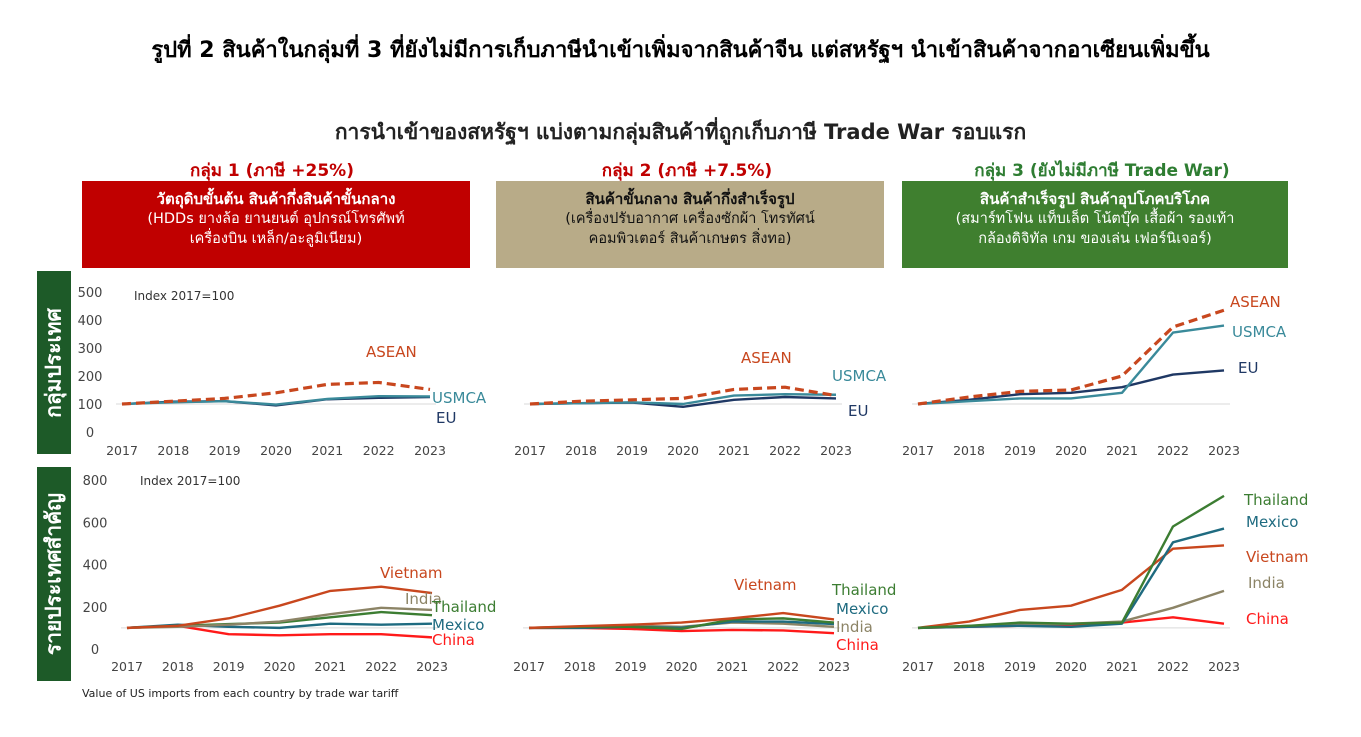  Describe the element at coordinates (276, 219) in the screenshot. I see `group-1-line-2: (HDDs ยางล้อ ยานยนต์ อุปกรณ์โทรศัพท์` at that location.